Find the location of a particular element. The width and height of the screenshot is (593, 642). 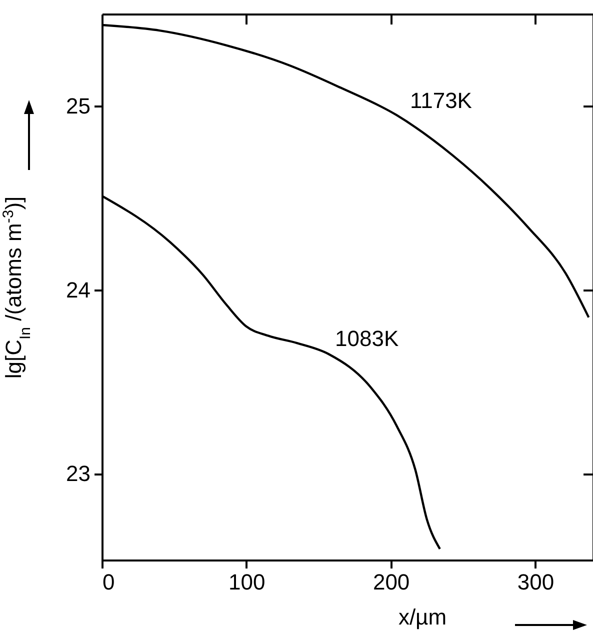

x-tick-label: 300 is located at coordinates (535, 582).